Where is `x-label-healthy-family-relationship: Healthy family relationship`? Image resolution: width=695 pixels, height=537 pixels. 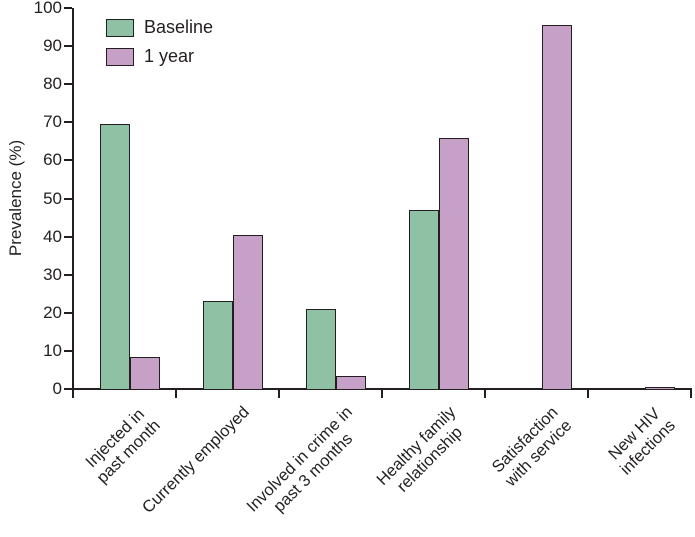
x-label-healthy-family-relationship: Healthy family relationship is located at coordinates (419, 449).